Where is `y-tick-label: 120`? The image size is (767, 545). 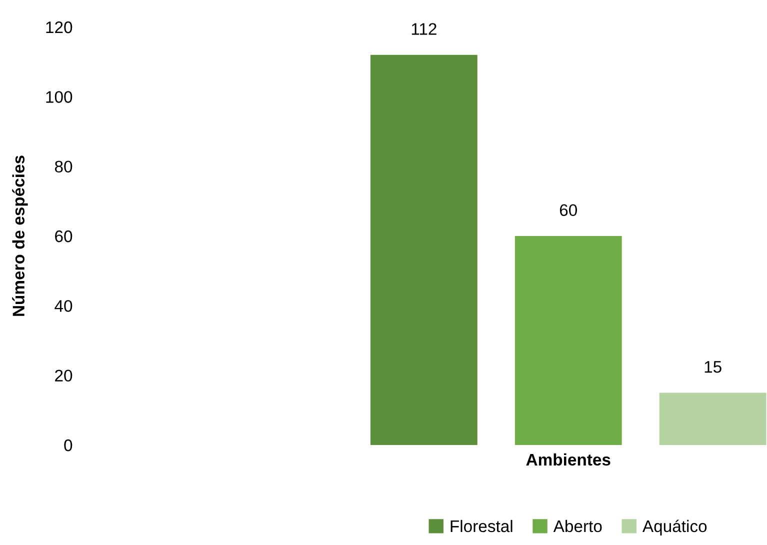 y-tick-label: 120 is located at coordinates (59, 27).